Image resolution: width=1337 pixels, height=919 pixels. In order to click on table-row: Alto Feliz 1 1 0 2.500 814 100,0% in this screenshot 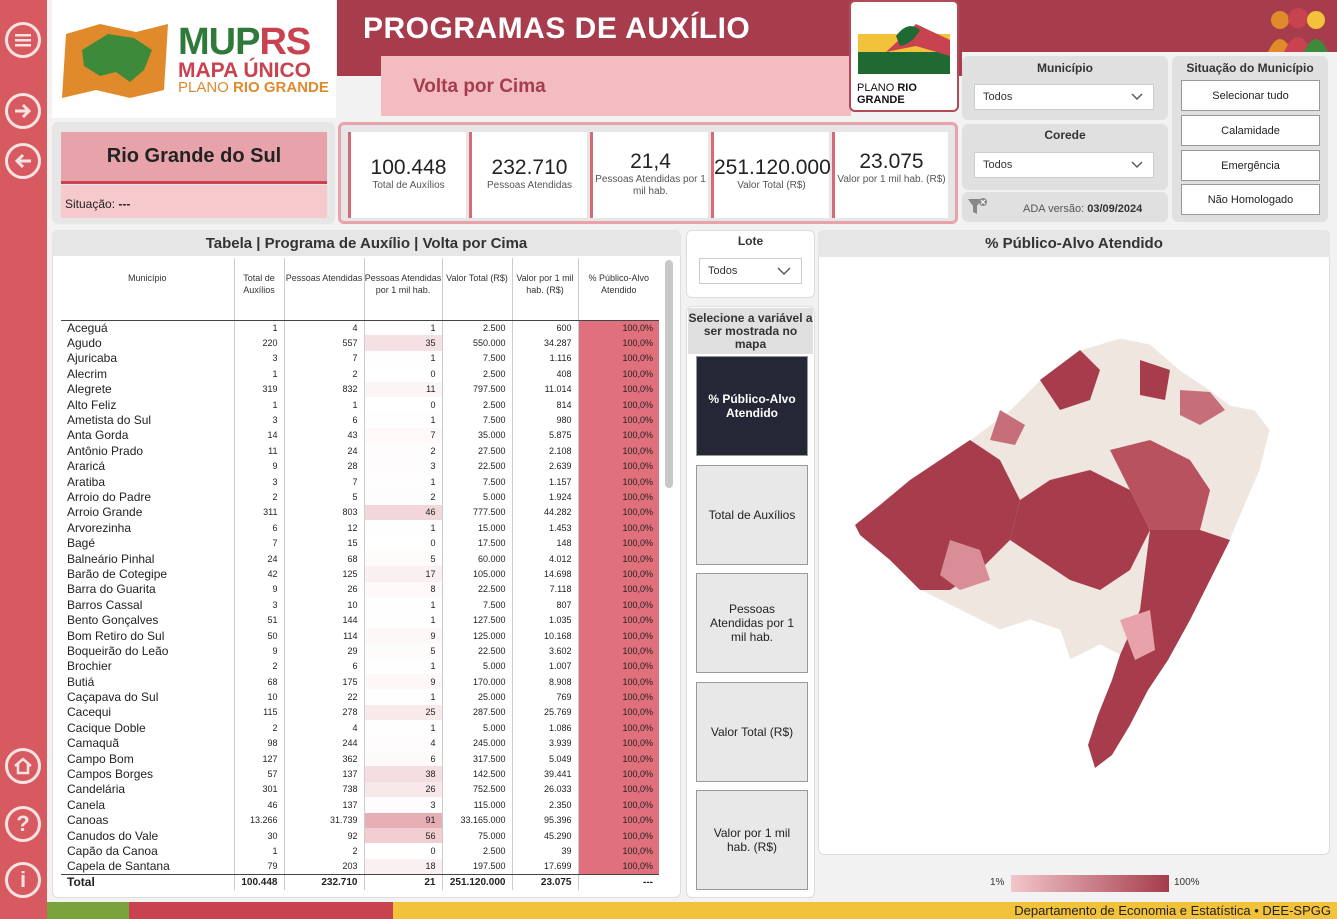, I will do `click(360, 404)`.